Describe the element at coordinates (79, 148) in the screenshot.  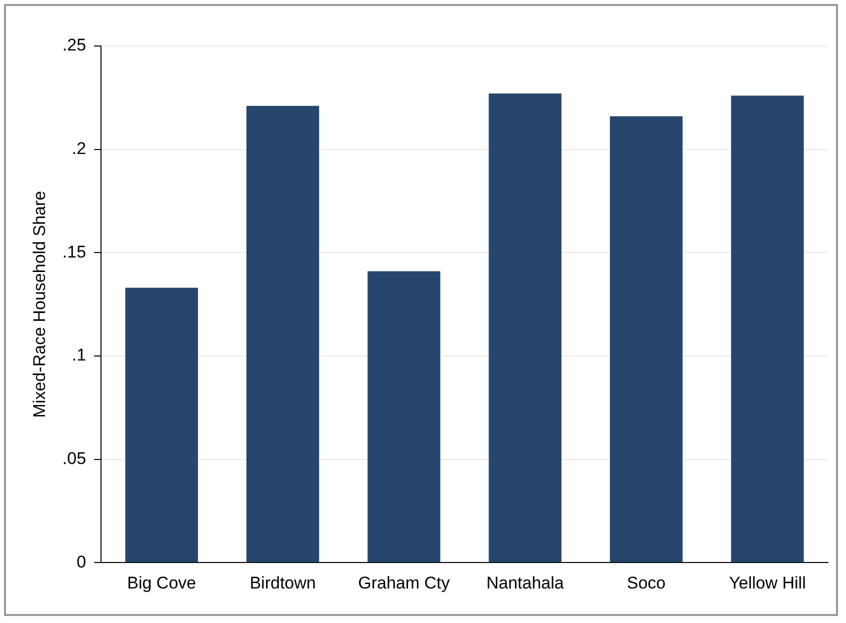
I see `y-tick-label: .2` at that location.